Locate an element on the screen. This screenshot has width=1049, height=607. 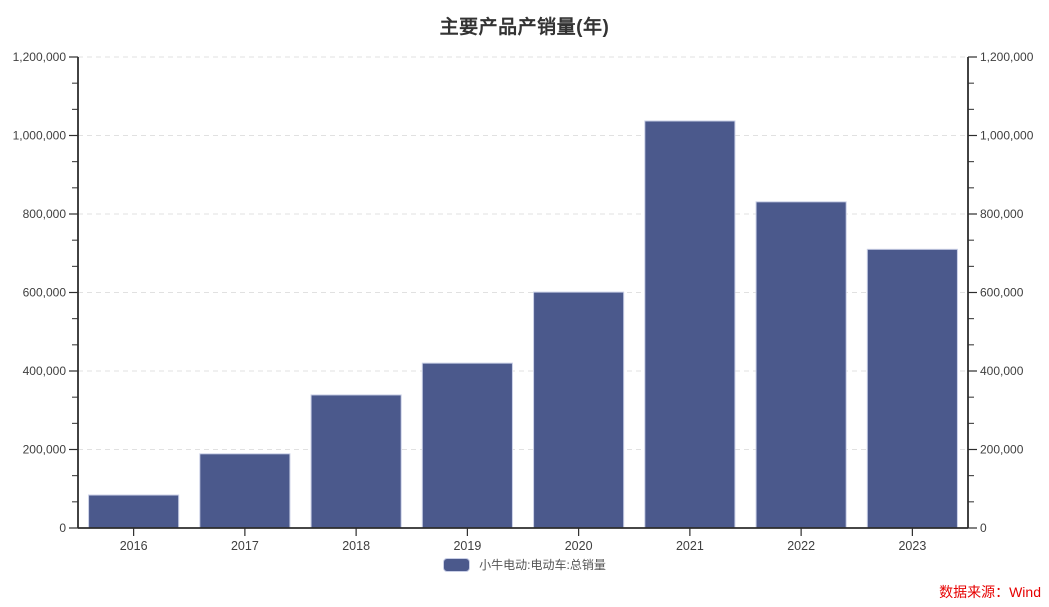
y-axis-label-right: 1,200,000 is located at coordinates (1007, 57).